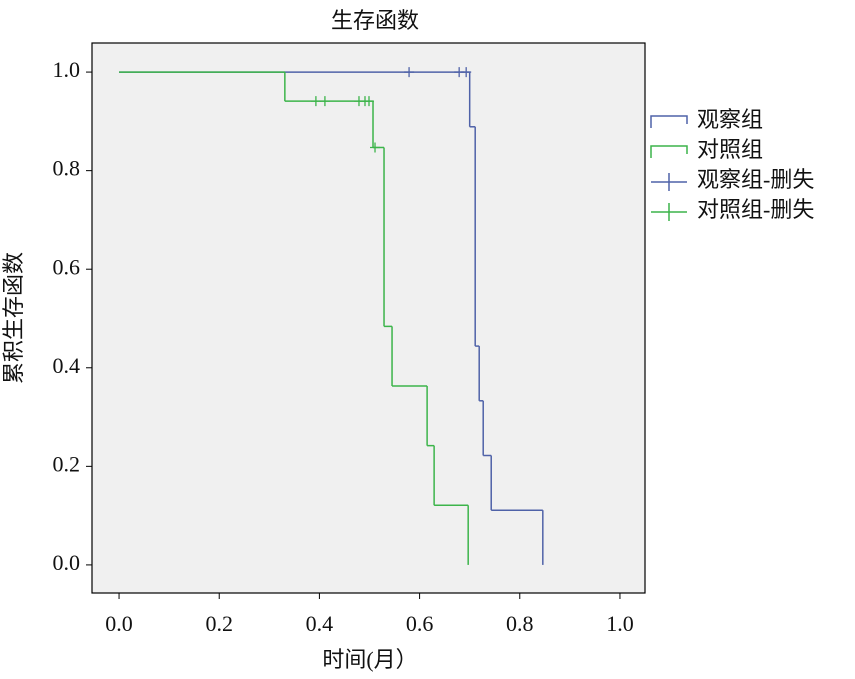 The height and width of the screenshot is (679, 855). What do you see at coordinates (755, 209) in the screenshot?
I see `legend-label: 对照组-删失` at bounding box center [755, 209].